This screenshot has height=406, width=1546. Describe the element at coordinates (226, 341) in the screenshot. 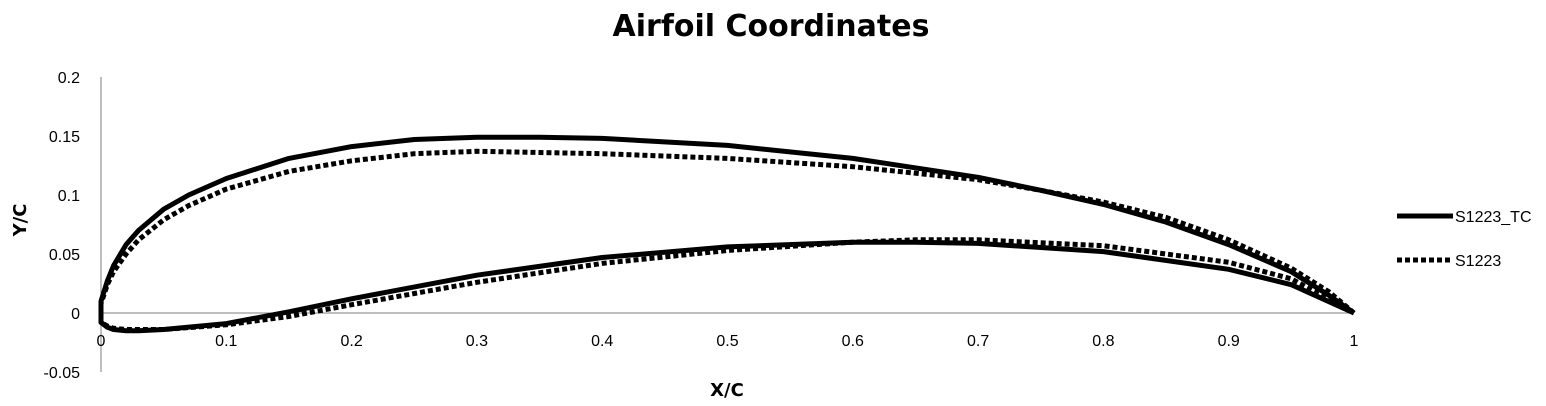

I see `x-tick-label: 0.1` at that location.